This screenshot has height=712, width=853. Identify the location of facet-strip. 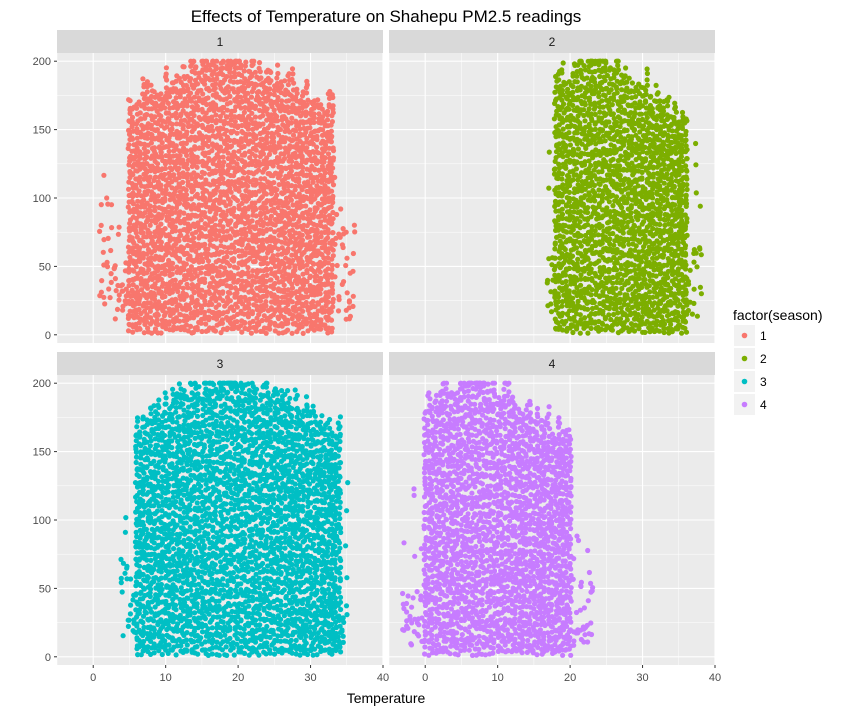
(220, 41).